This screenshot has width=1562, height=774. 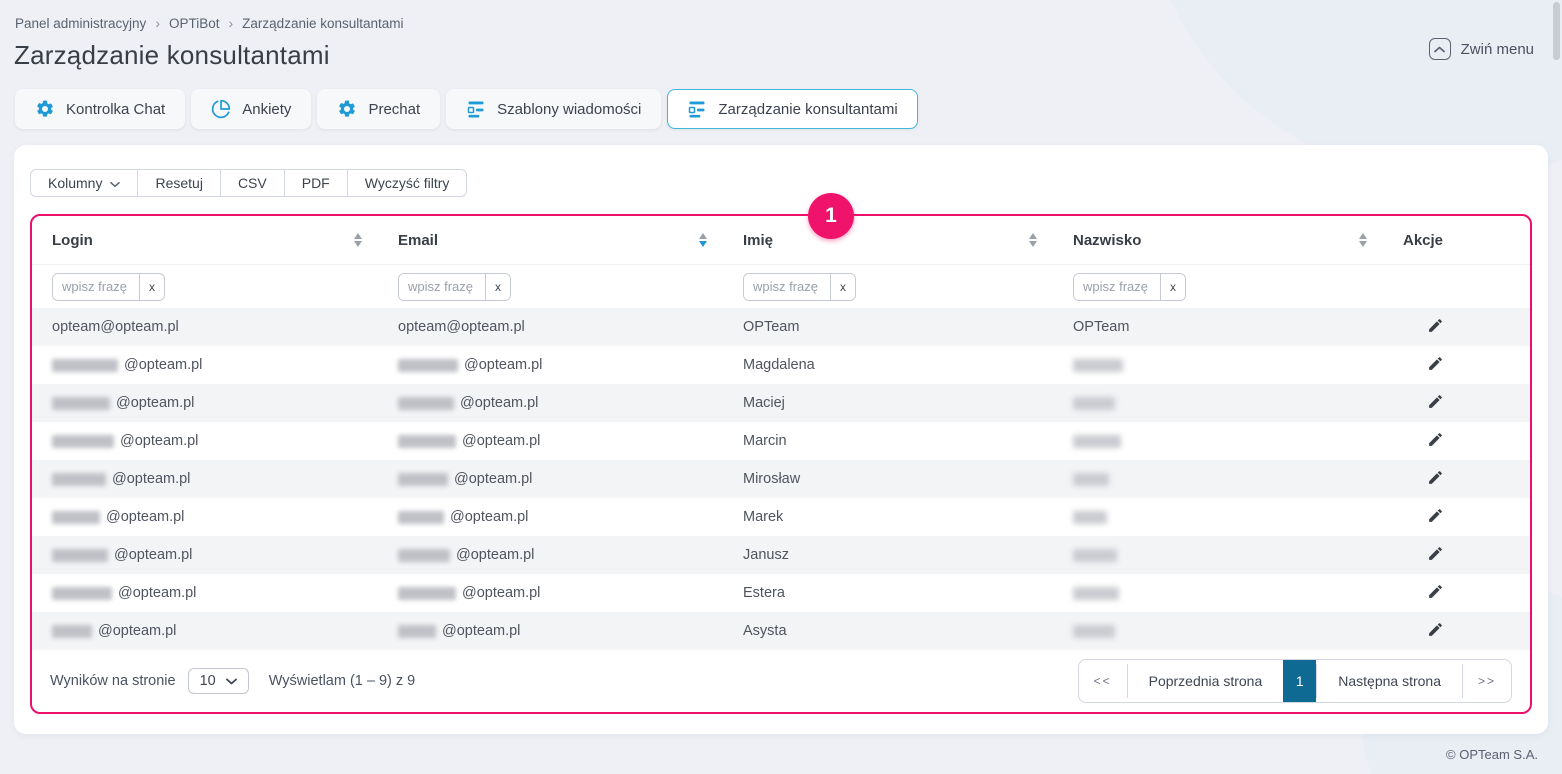 I want to click on breadcrumb-item: Zarządzanie konsultantami, so click(x=323, y=23).